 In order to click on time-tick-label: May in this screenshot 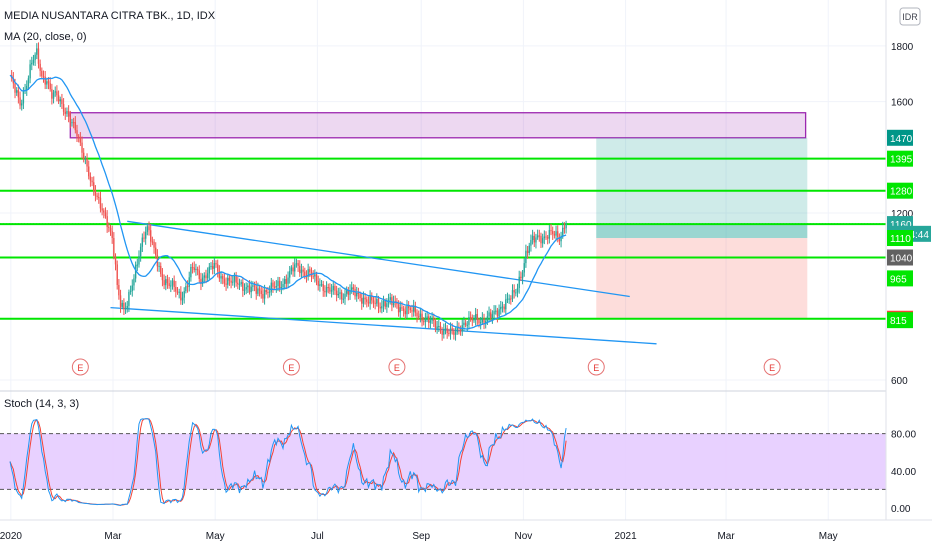, I will do `click(215, 536)`.